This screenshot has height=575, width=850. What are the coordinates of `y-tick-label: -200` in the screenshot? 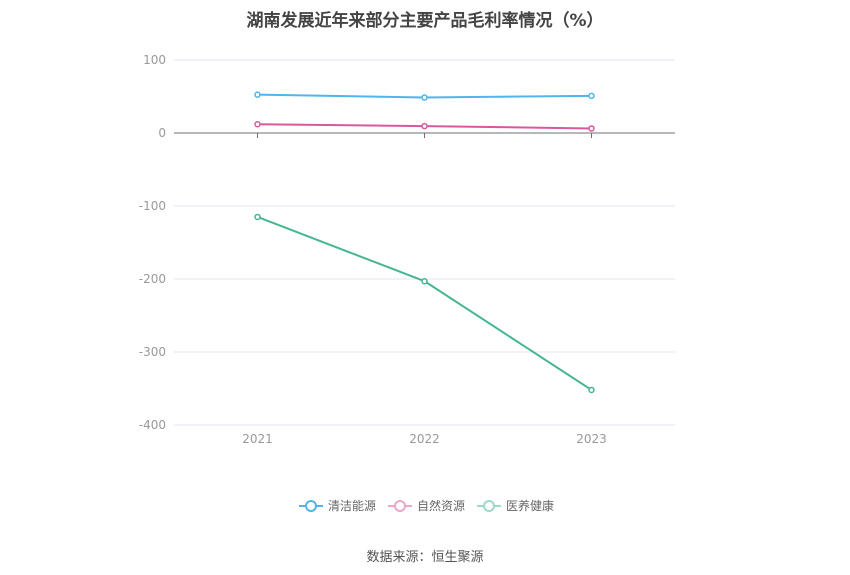 It's located at (152, 279).